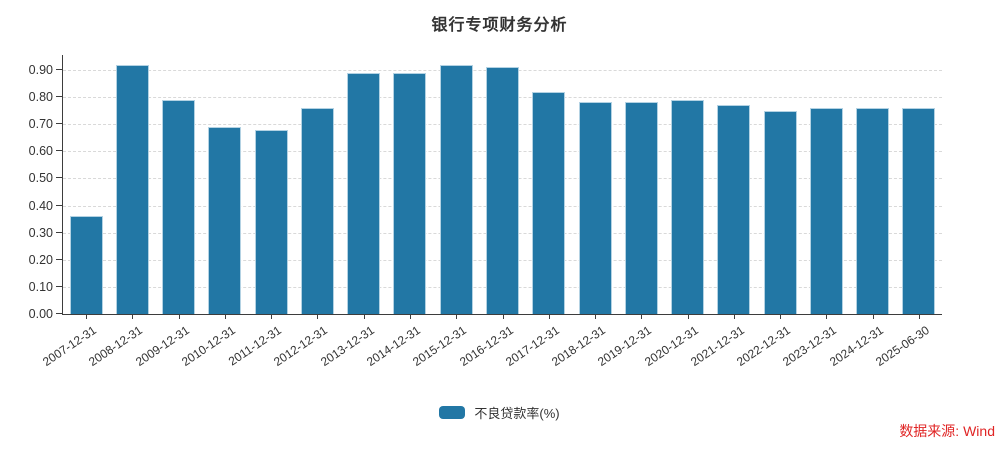 Image resolution: width=999 pixels, height=453 pixels. What do you see at coordinates (40, 97) in the screenshot?
I see `y-axis-tick-label: 0.80` at bounding box center [40, 97].